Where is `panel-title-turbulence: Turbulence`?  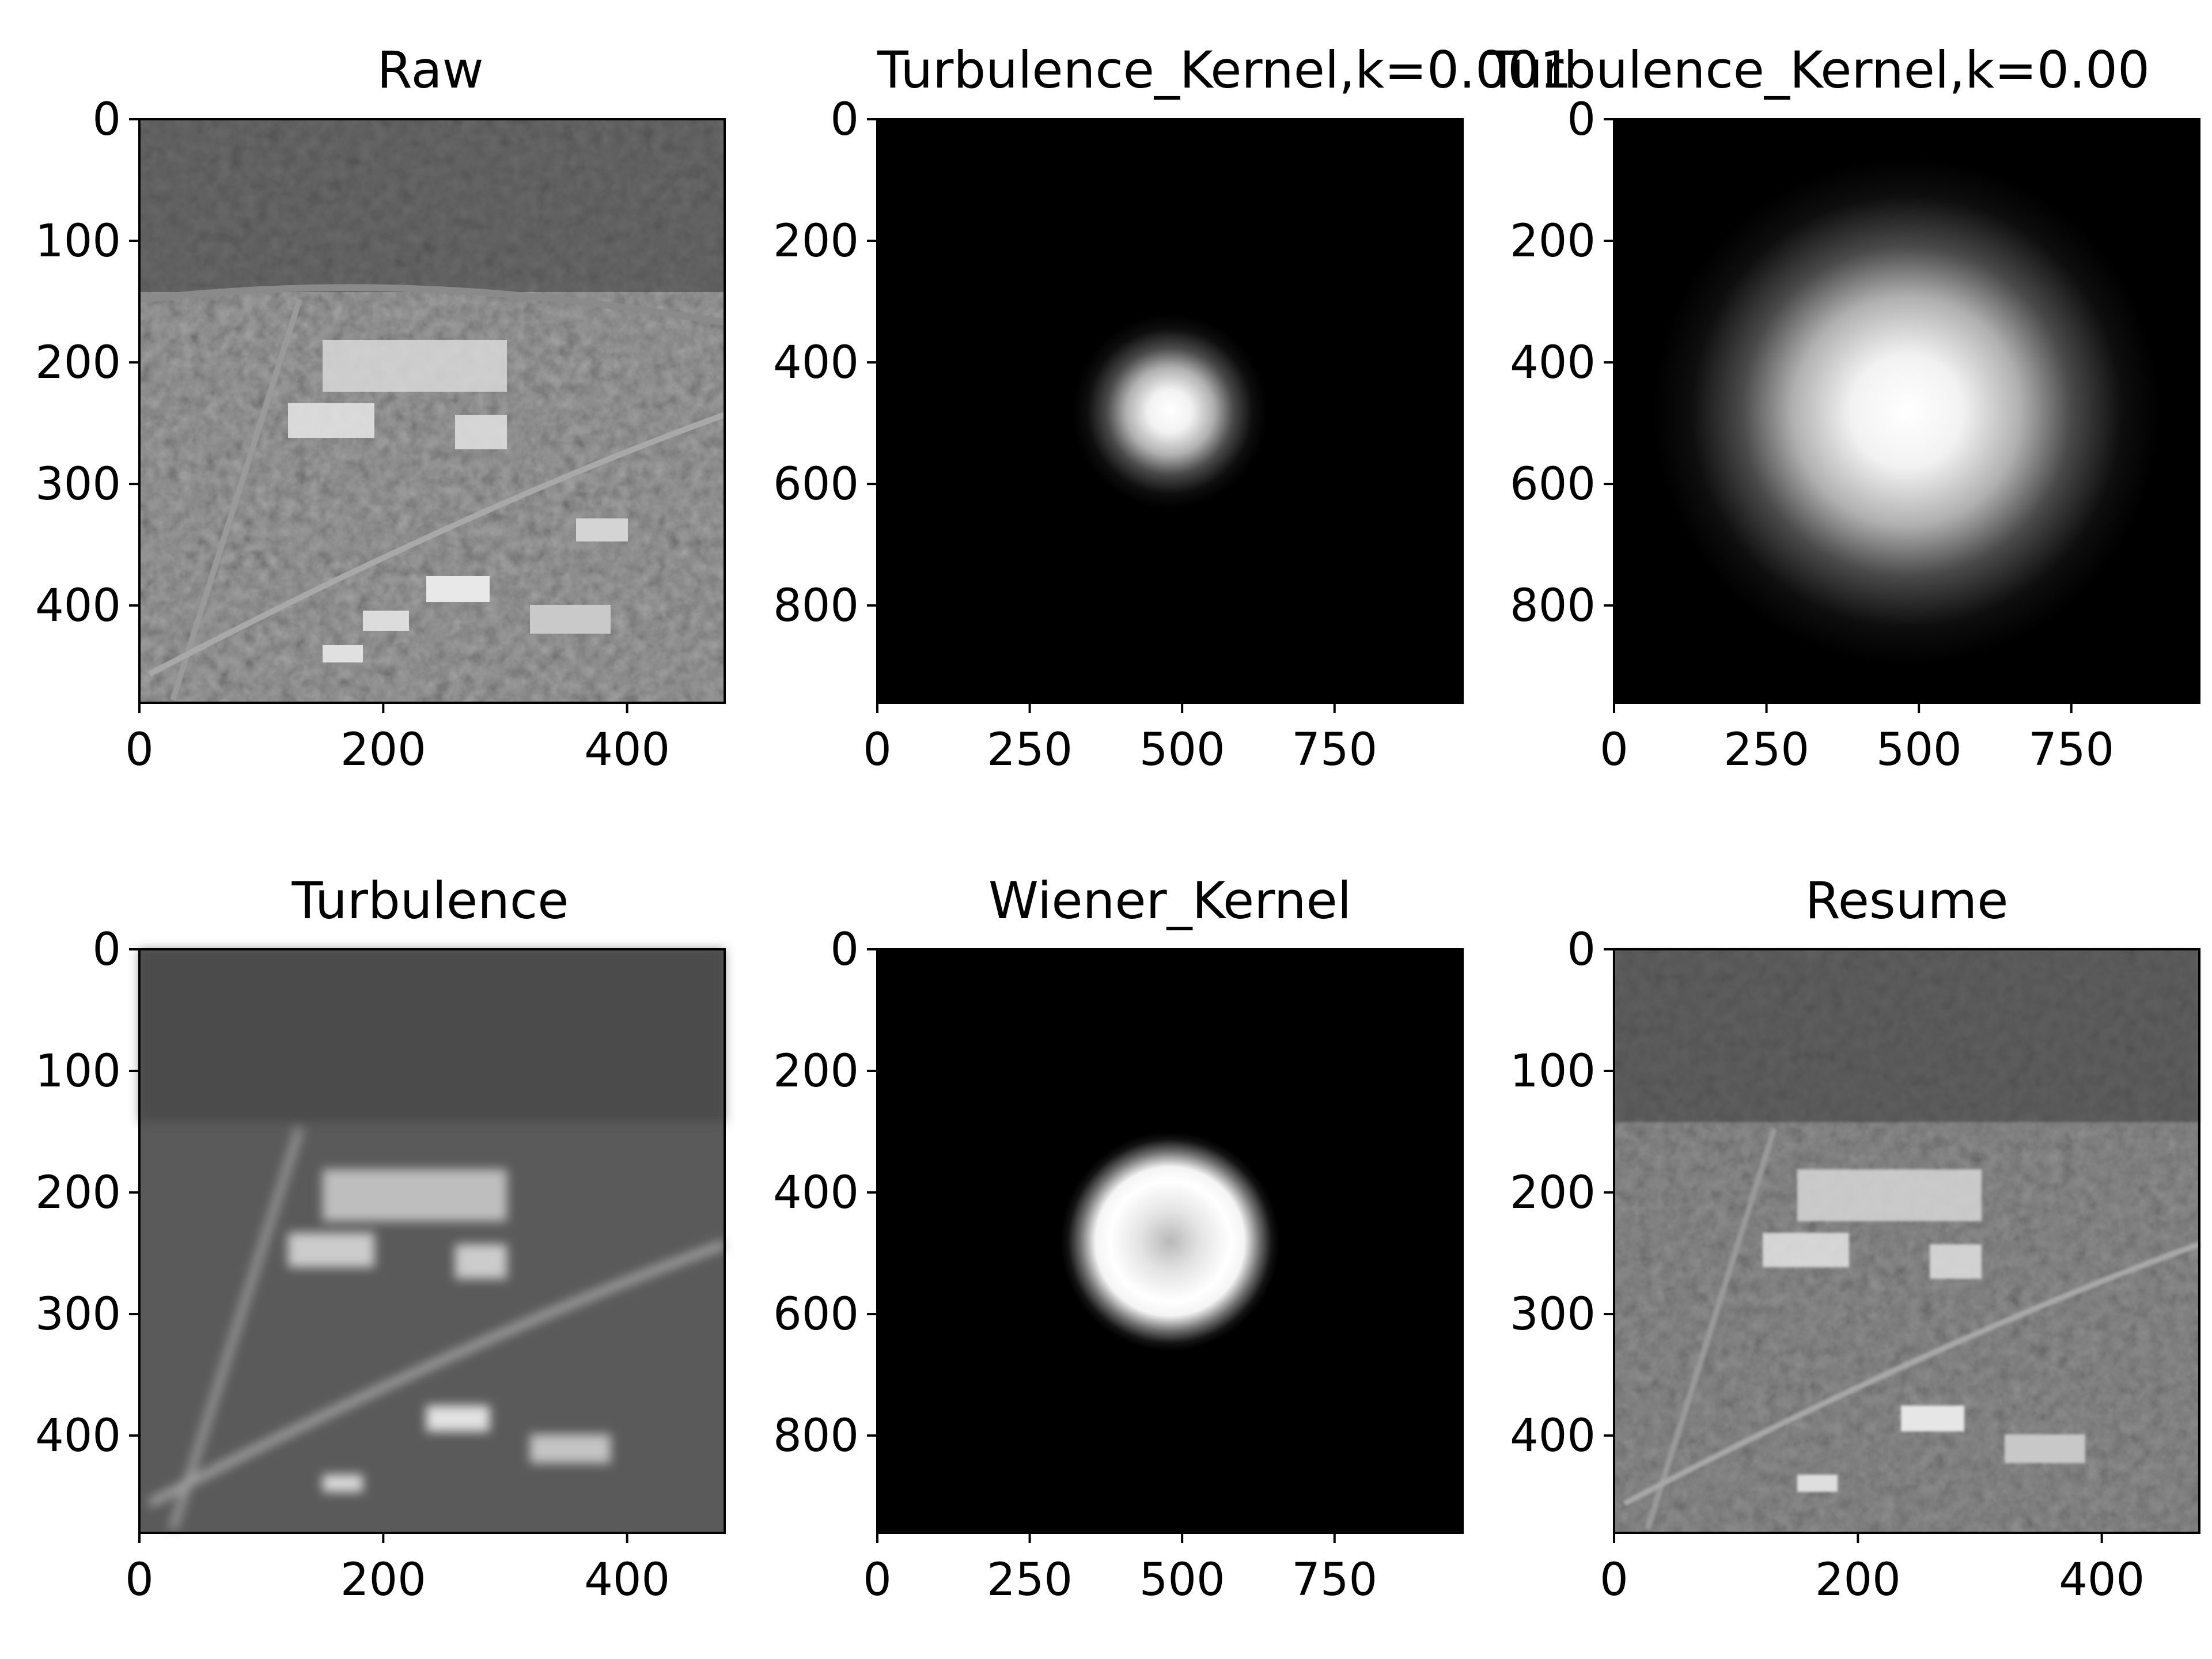
panel-title-turbulence: Turbulence is located at coordinates (430, 900).